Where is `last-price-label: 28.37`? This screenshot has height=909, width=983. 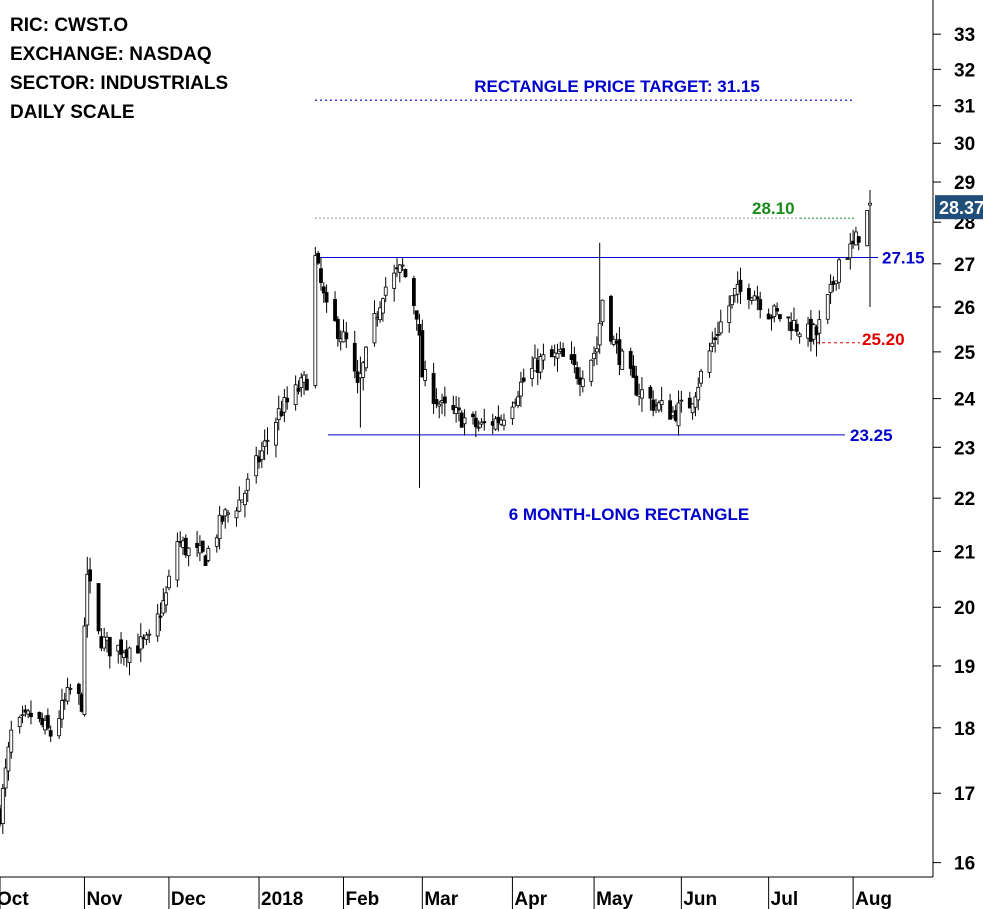 last-price-label: 28.37 is located at coordinates (961, 208).